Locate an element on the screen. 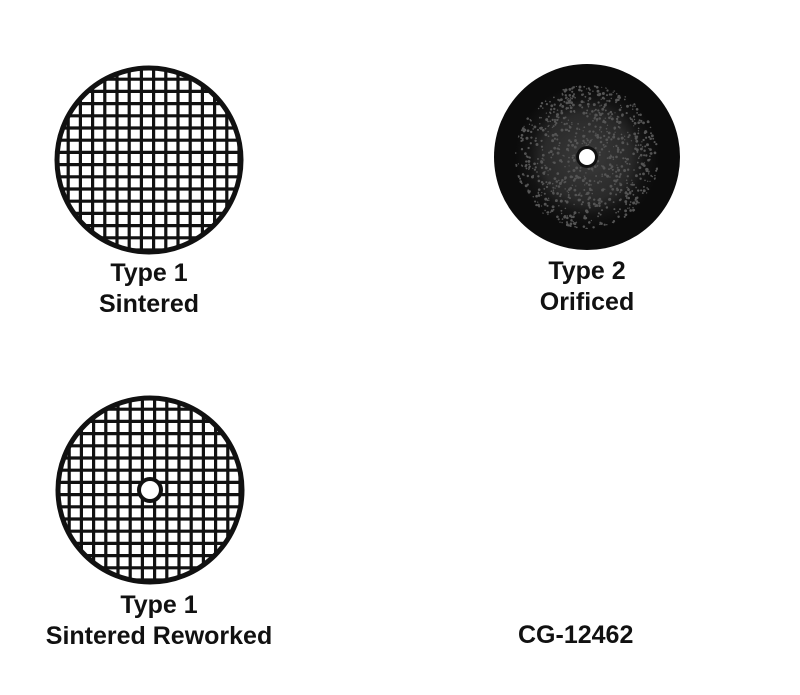 The width and height of the screenshot is (800, 695). caption-type1-sintered: Type 1 Sintered is located at coordinates (149, 289).